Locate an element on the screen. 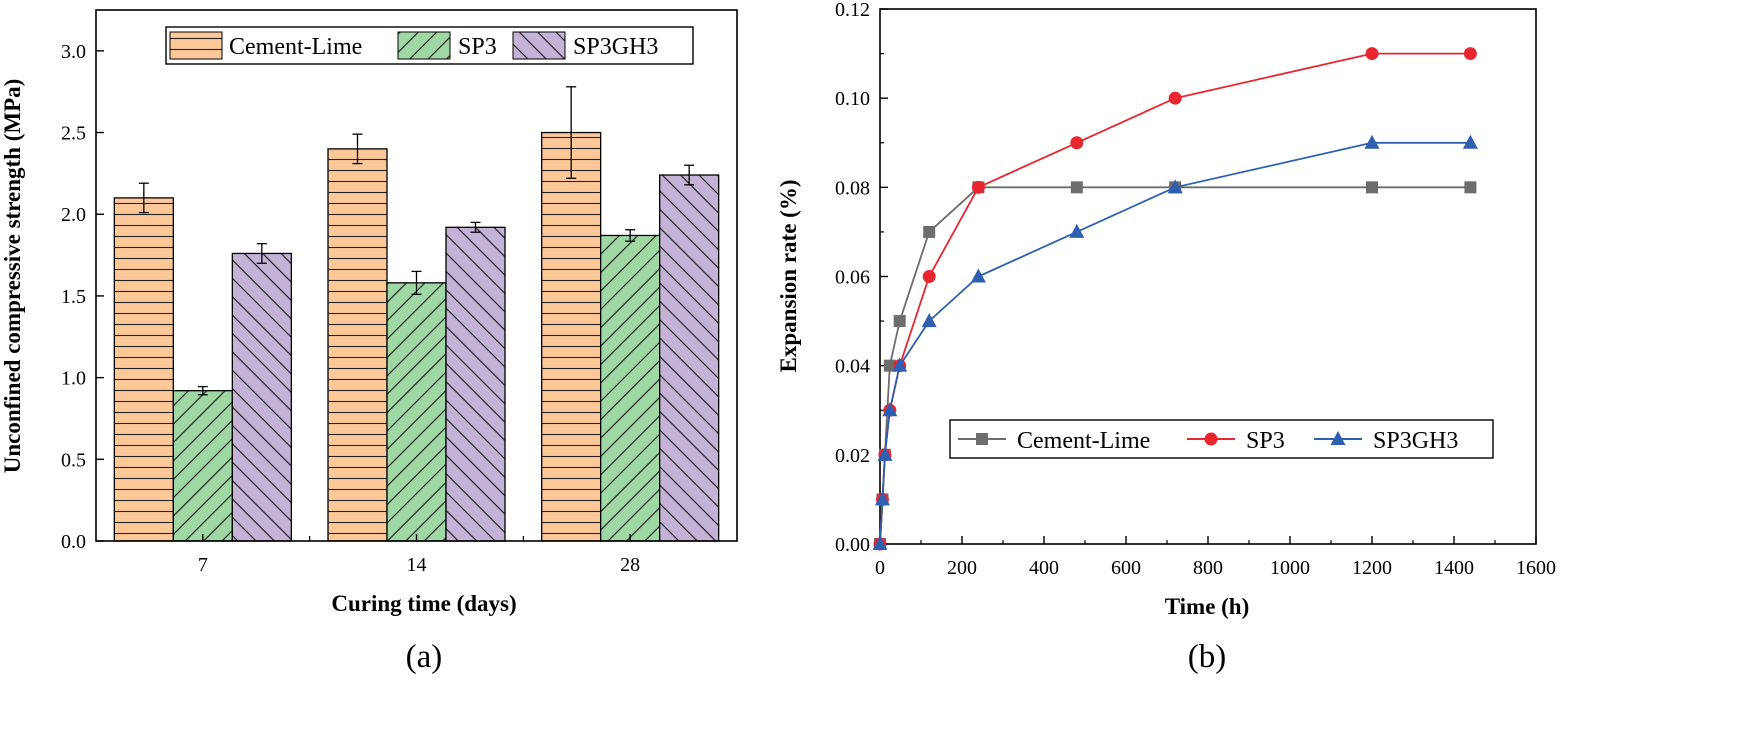  x-axis-ticks: 0 200 400 600 800 1000 1200 1400 1600 is located at coordinates (1215, 557).